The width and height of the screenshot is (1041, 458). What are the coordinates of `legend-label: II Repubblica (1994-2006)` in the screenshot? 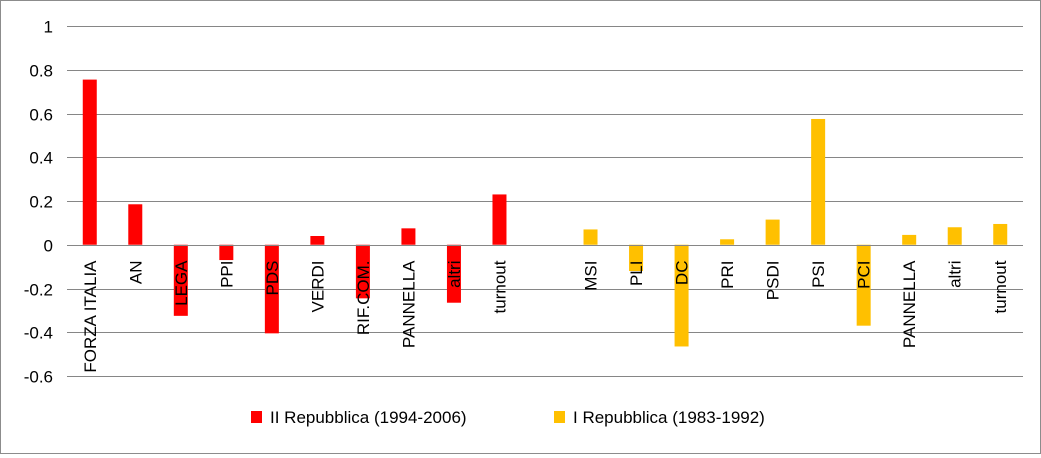 It's located at (368, 417).